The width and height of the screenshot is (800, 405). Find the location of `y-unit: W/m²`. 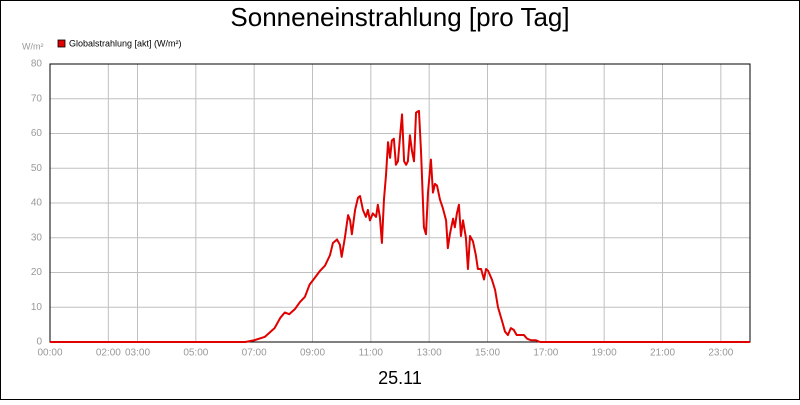

y-unit: W/m² is located at coordinates (33, 46).